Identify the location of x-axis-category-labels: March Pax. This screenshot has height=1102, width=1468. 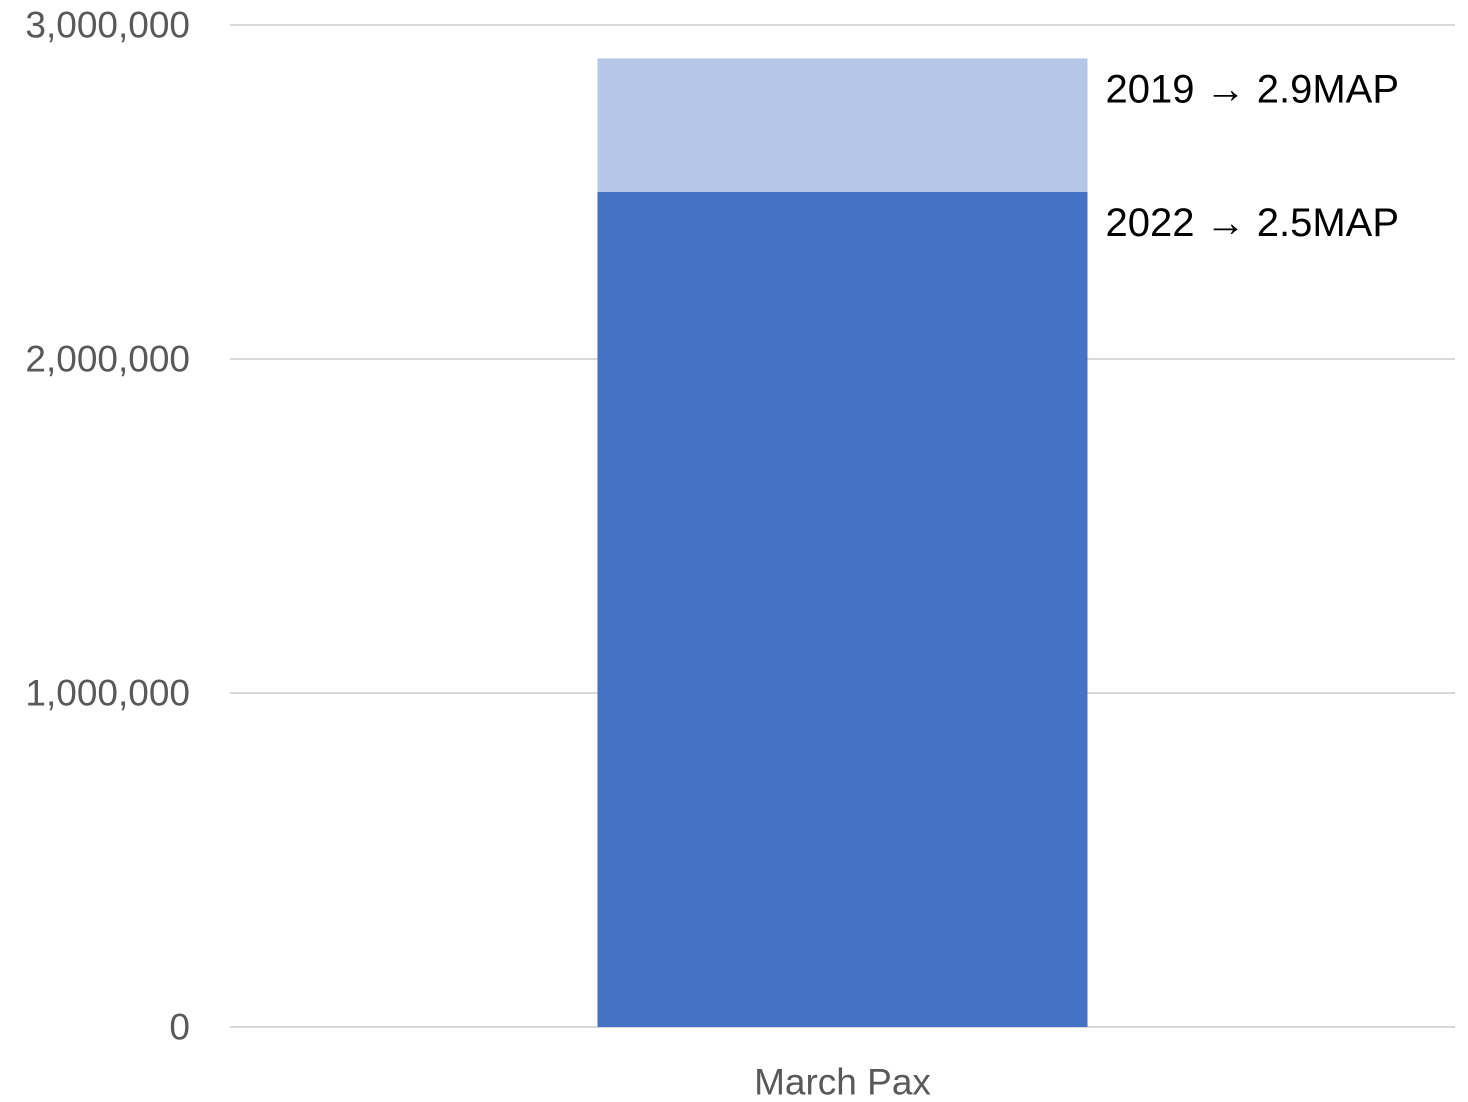
(842, 1082).